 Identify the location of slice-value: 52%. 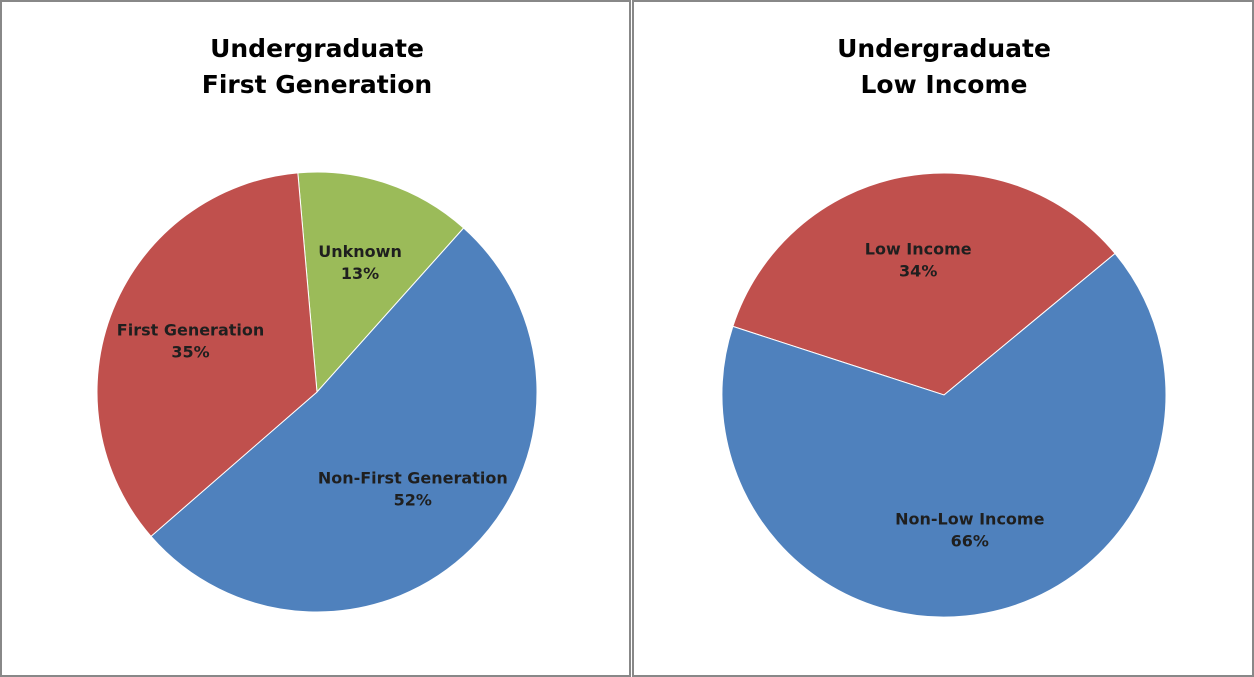
(413, 500).